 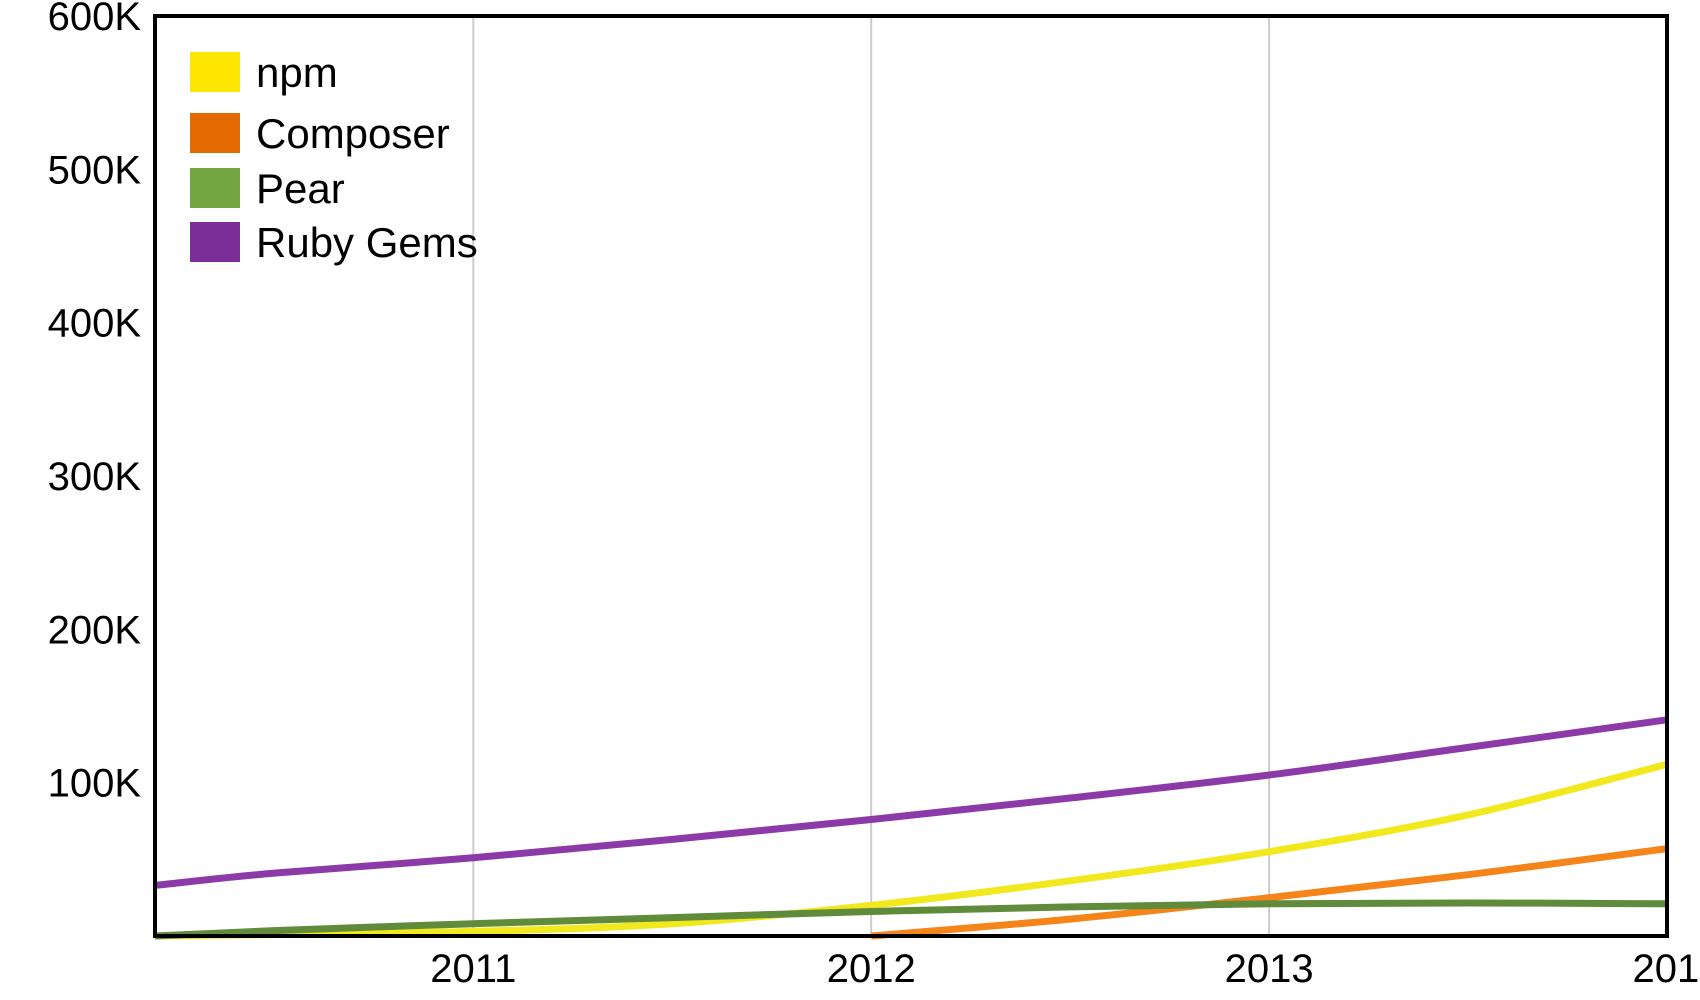 I want to click on series-line-pear, so click(x=911, y=919).